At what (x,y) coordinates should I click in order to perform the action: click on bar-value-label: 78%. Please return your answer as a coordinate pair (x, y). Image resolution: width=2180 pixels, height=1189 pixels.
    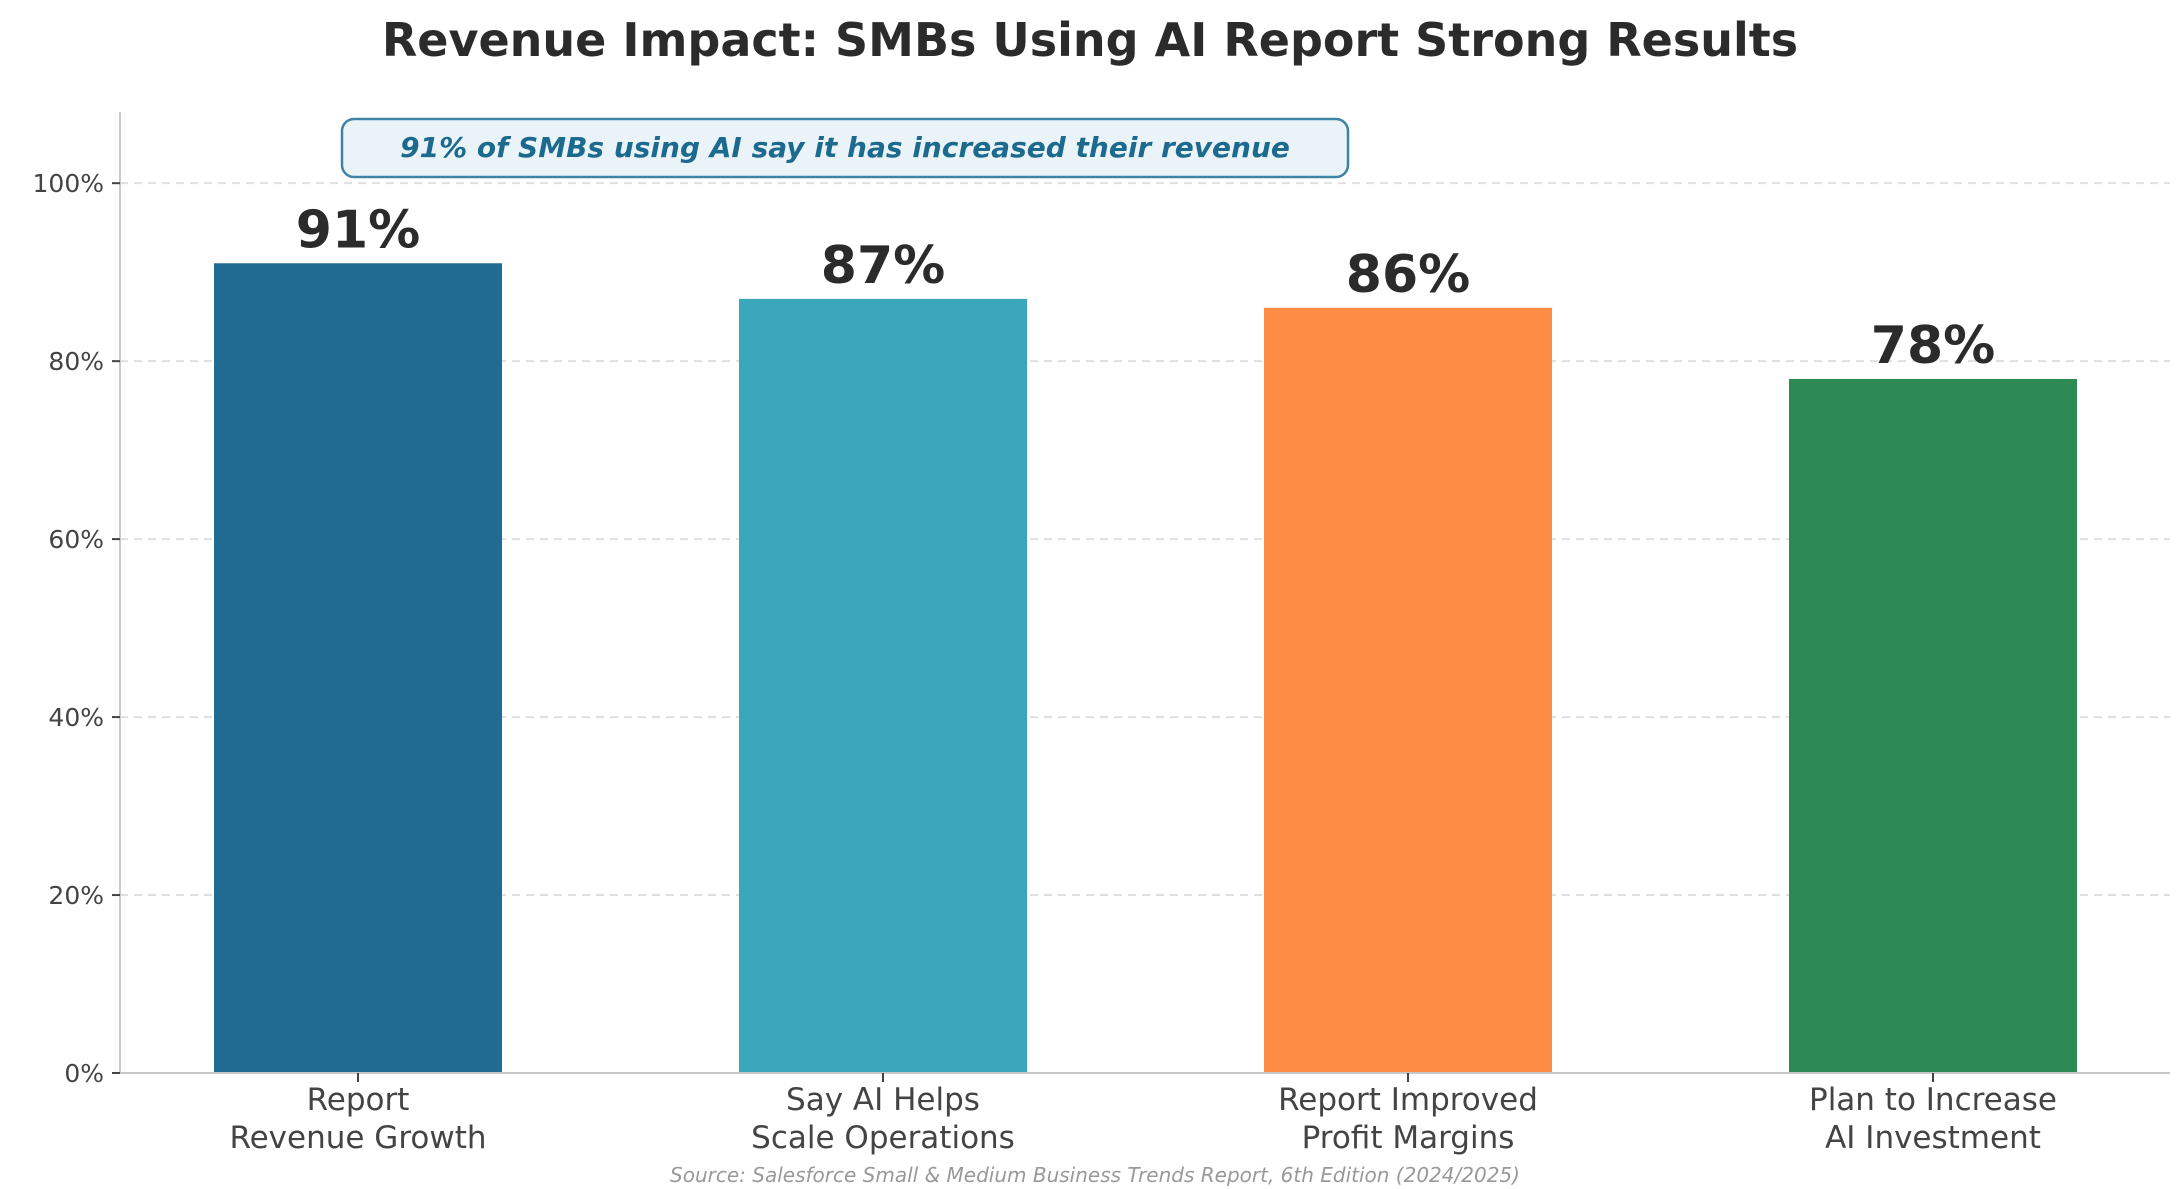
    Looking at the image, I should click on (1933, 346).